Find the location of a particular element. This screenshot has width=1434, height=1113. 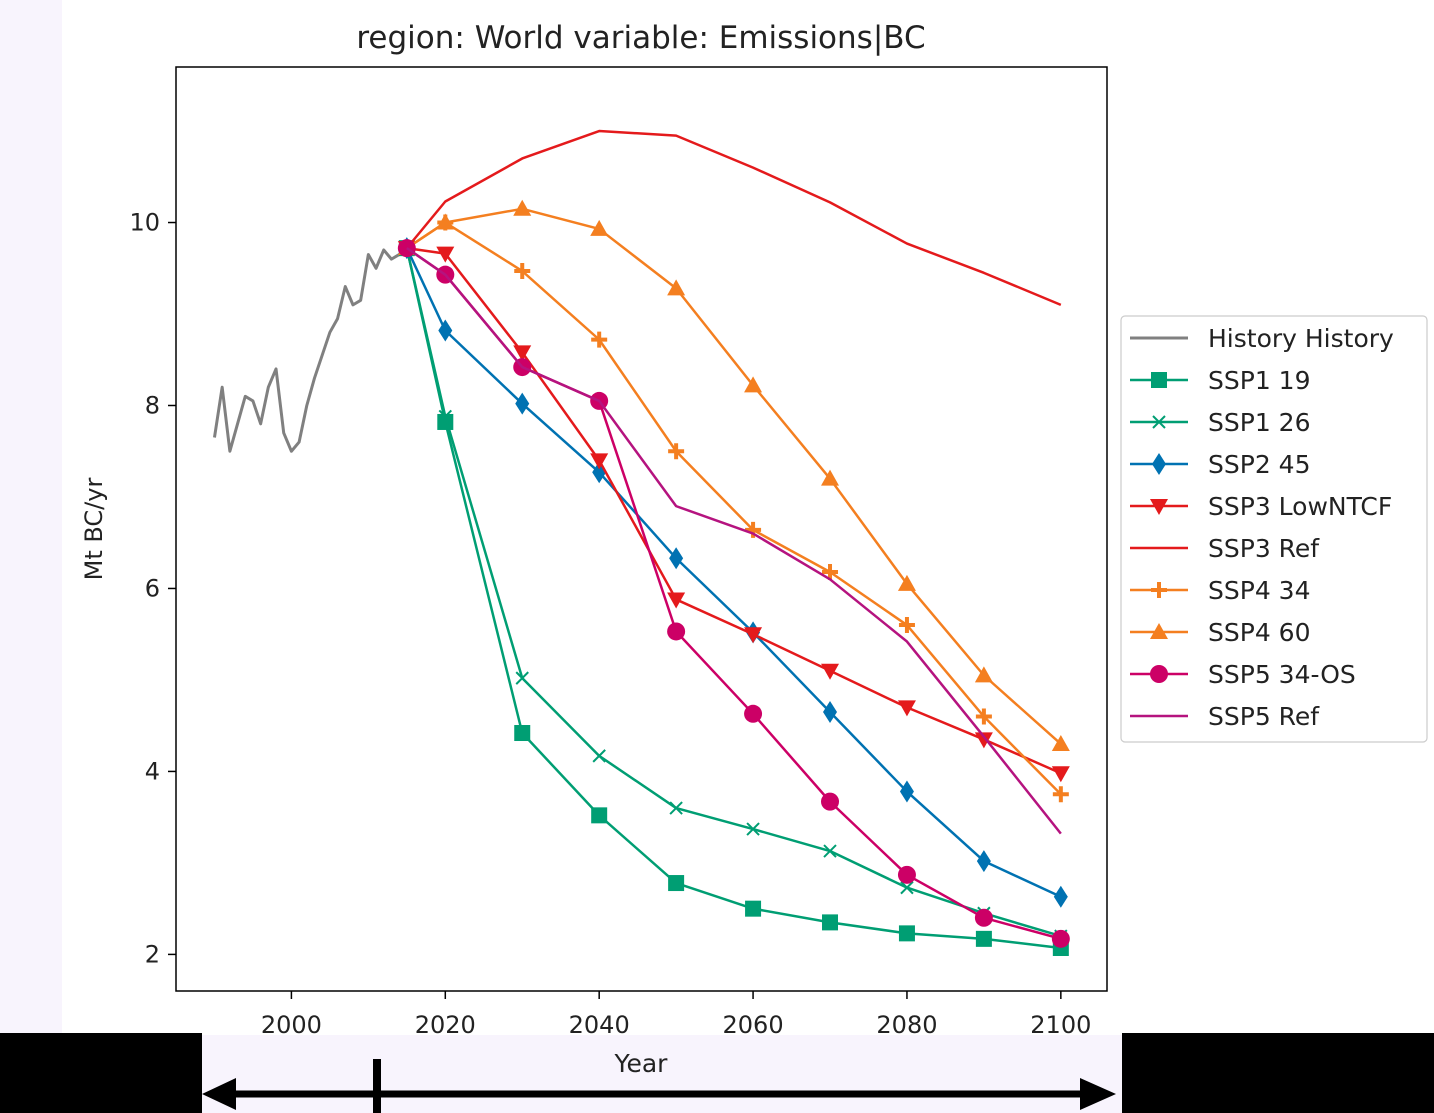

legend-item: SSP3 Ref is located at coordinates (1225, 548).